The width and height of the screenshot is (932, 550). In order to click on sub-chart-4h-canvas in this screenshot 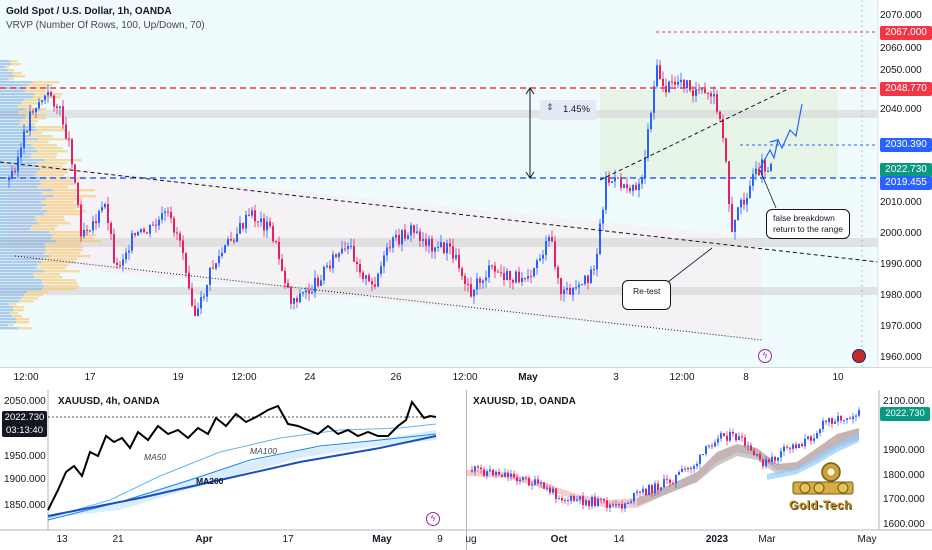, I will do `click(233, 470)`.